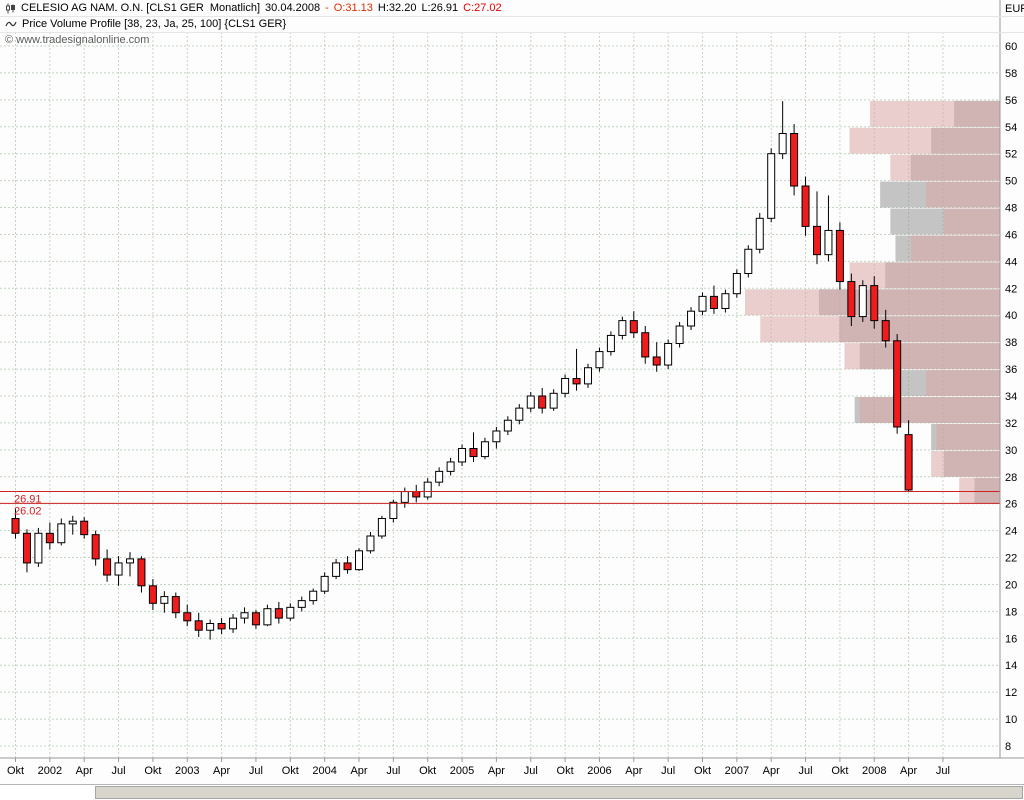 Image resolution: width=1024 pixels, height=800 pixels. Describe the element at coordinates (1011, 74) in the screenshot. I see `y-axis-tick-label: 58` at that location.